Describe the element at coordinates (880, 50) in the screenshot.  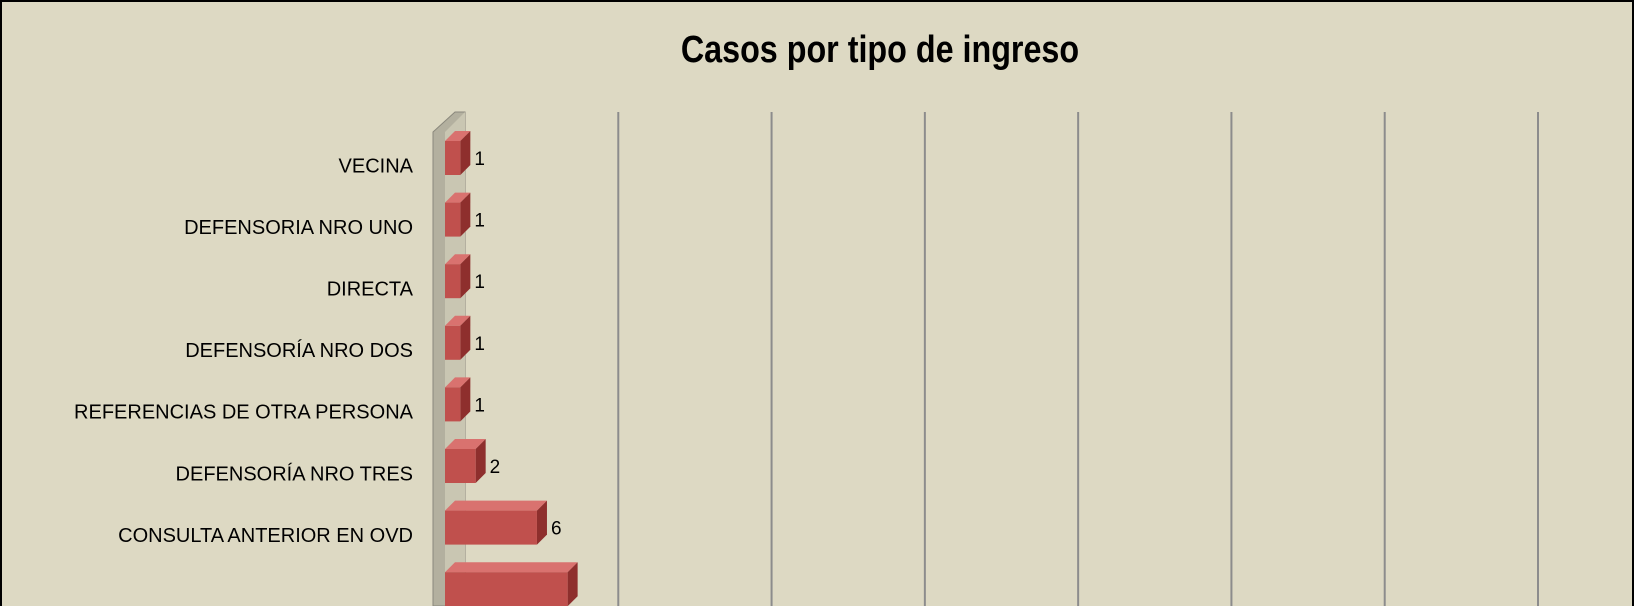
I see `chart-title: Casos por tipo de ingreso` at that location.